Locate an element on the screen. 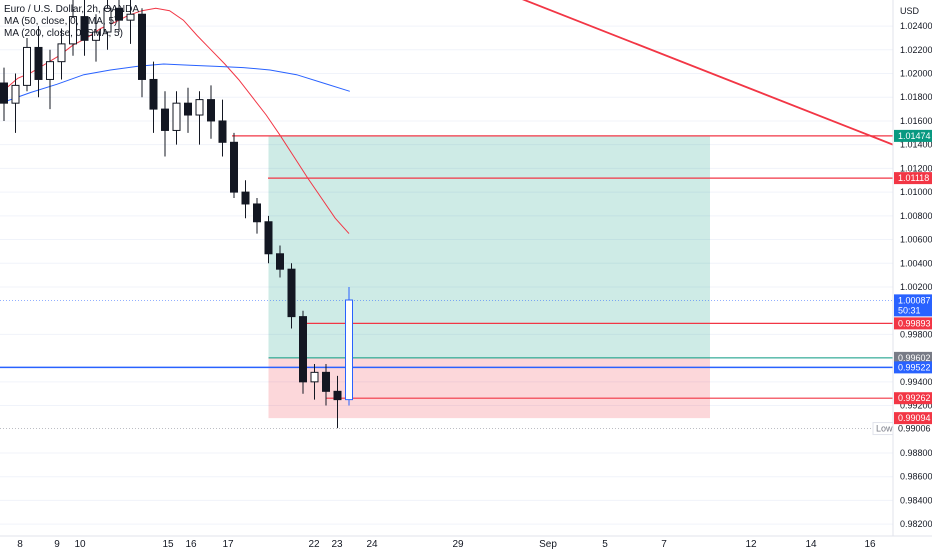 Image resolution: width=932 pixels, height=550 pixels. low-price-label: 0.99006 is located at coordinates (914, 429).